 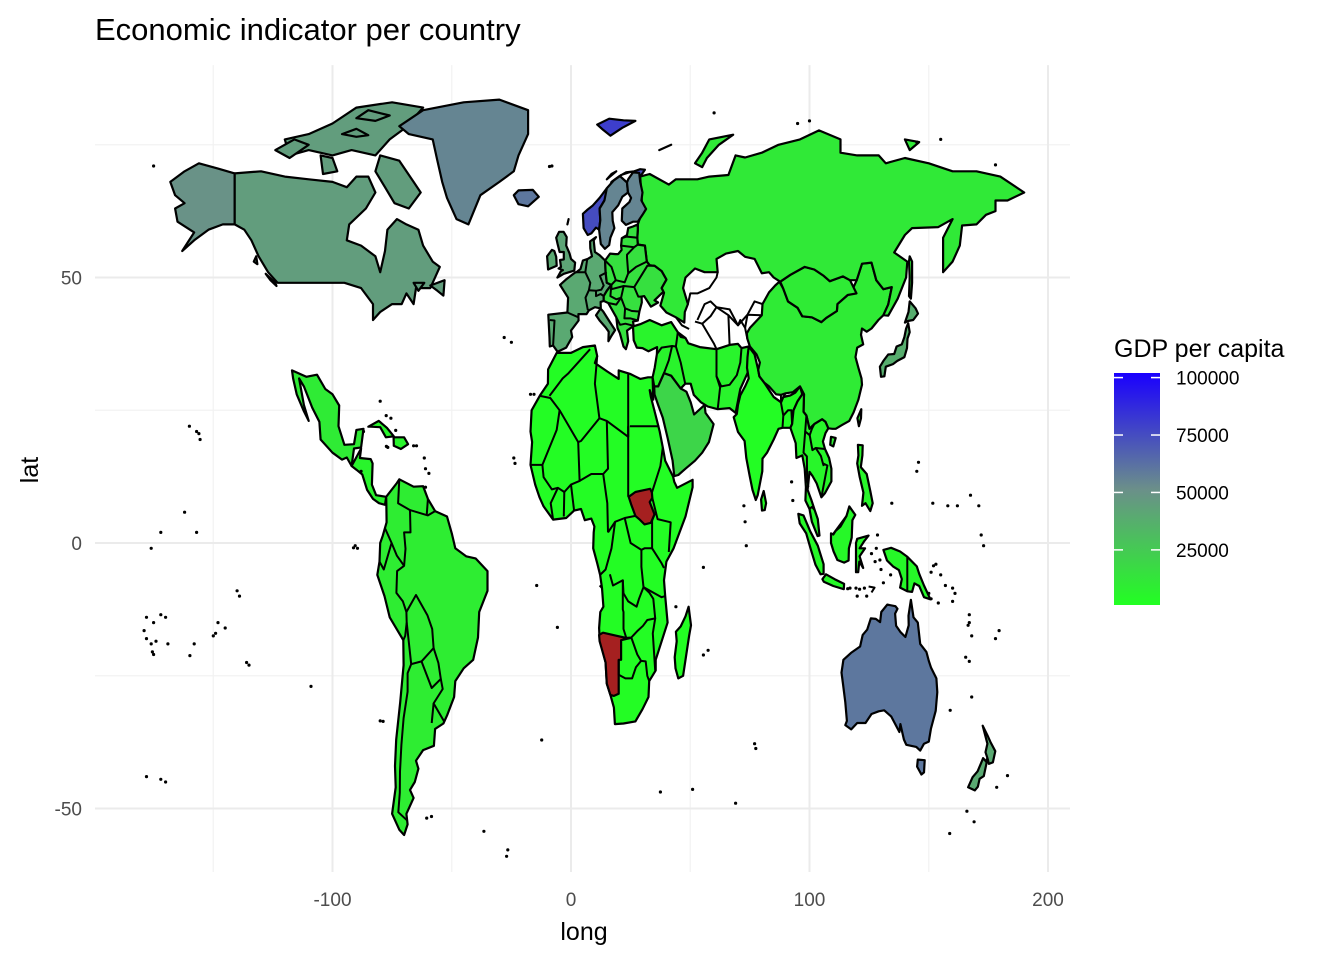 I want to click on country-borneo, so click(x=843, y=534).